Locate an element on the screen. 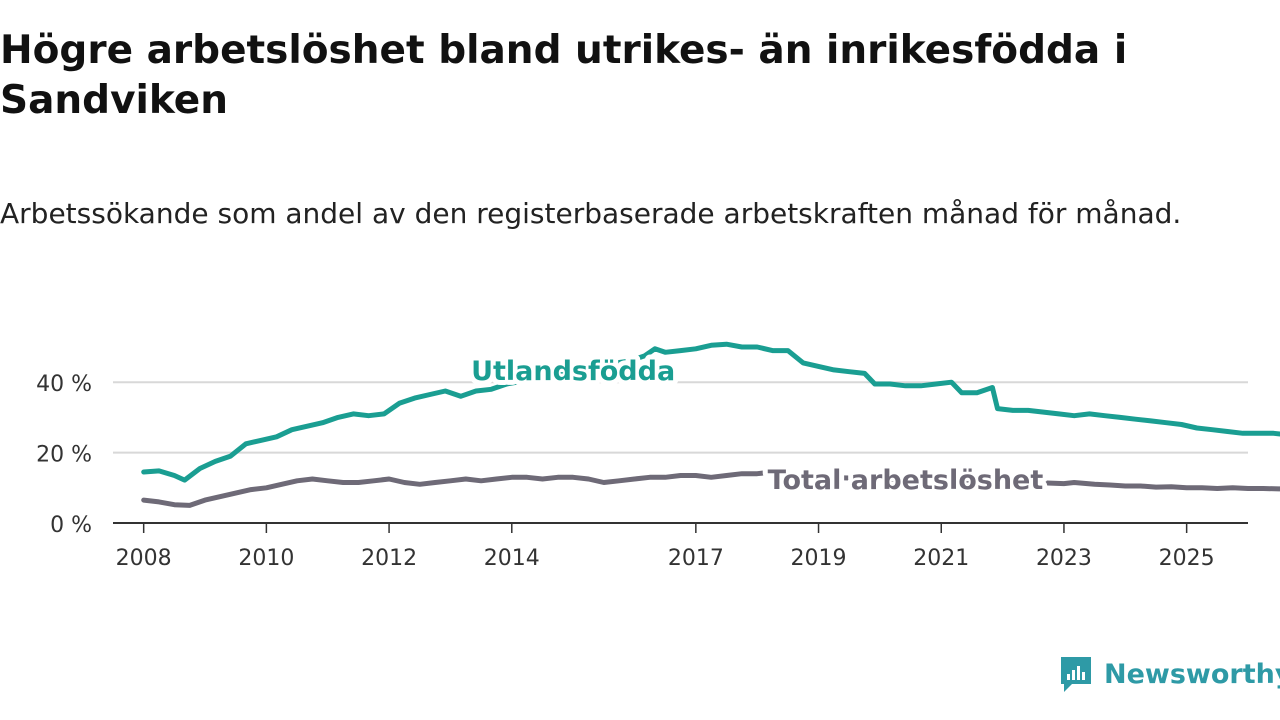 The width and height of the screenshot is (1280, 720). x-tick-label: 2023 is located at coordinates (1064, 558).